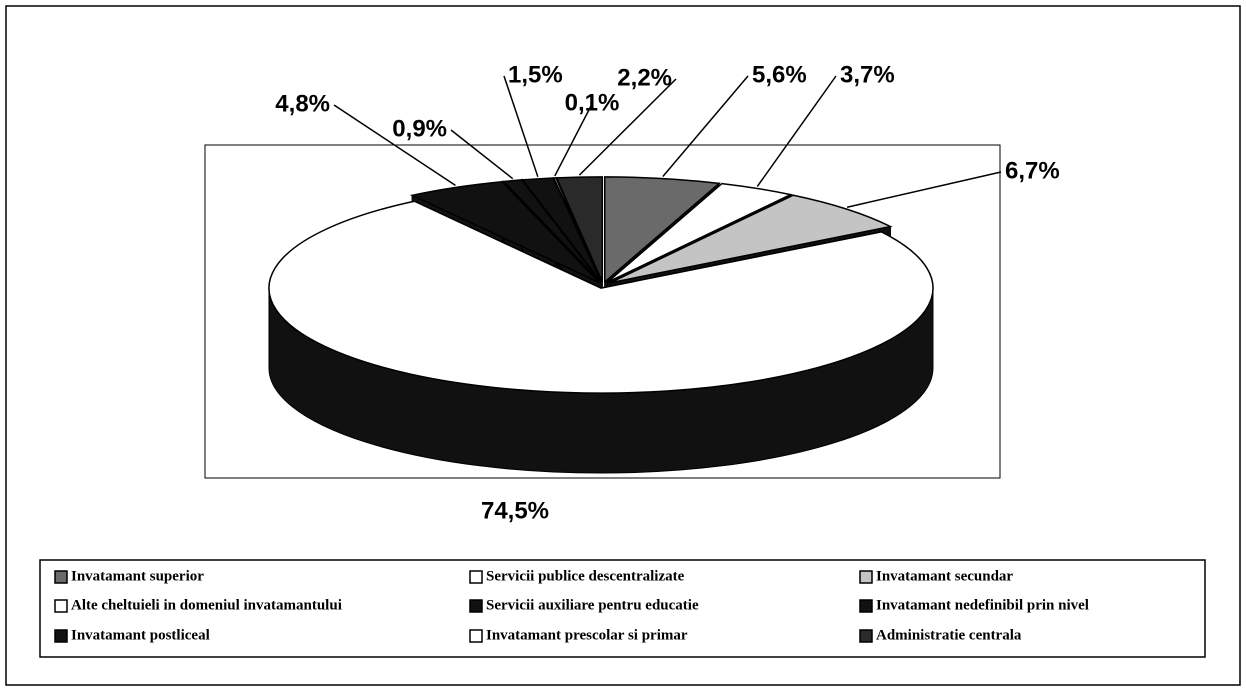  I want to click on data-label: 6,7%, so click(1032, 170).